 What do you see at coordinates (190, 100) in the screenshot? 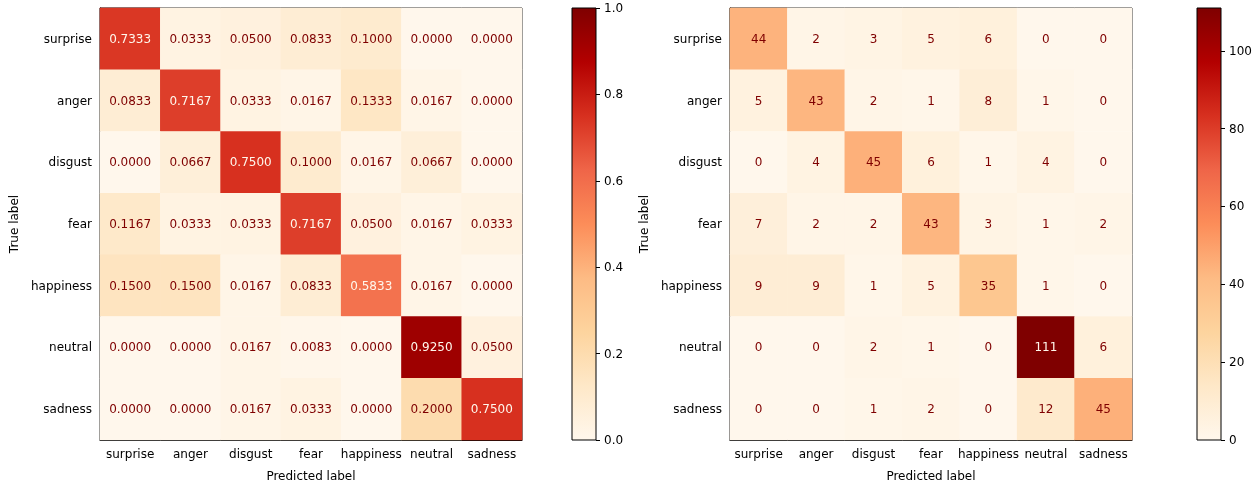
I see `data-label: 0.7167` at bounding box center [190, 100].